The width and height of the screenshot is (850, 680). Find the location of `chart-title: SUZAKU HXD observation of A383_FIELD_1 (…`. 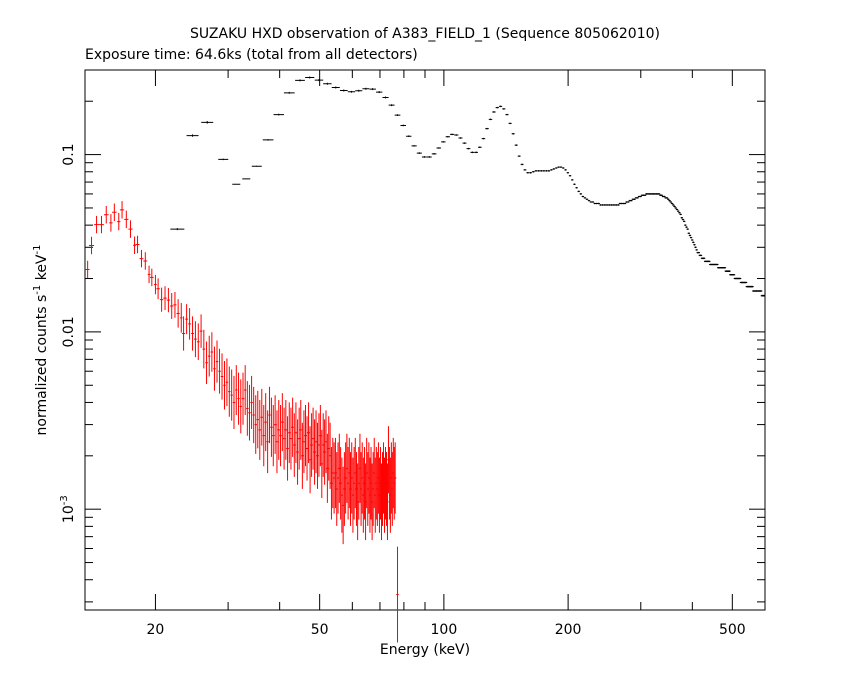

chart-title: SUZAKU HXD observation of A383_FIELD_1 (… is located at coordinates (425, 34).